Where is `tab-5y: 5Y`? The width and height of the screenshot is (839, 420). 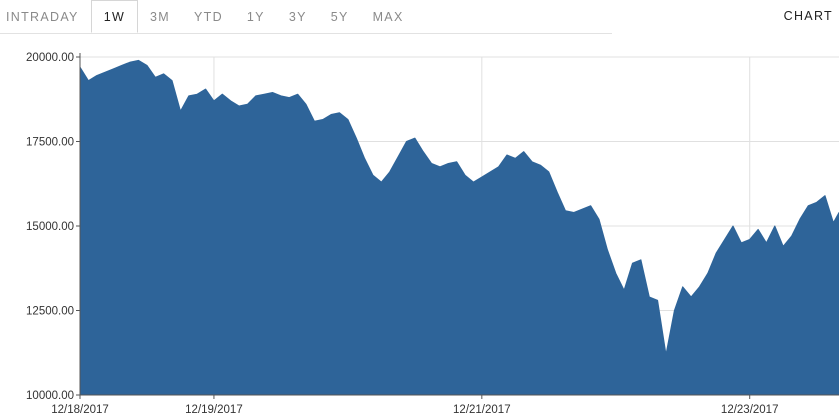
tab-5y: 5Y is located at coordinates (339, 16).